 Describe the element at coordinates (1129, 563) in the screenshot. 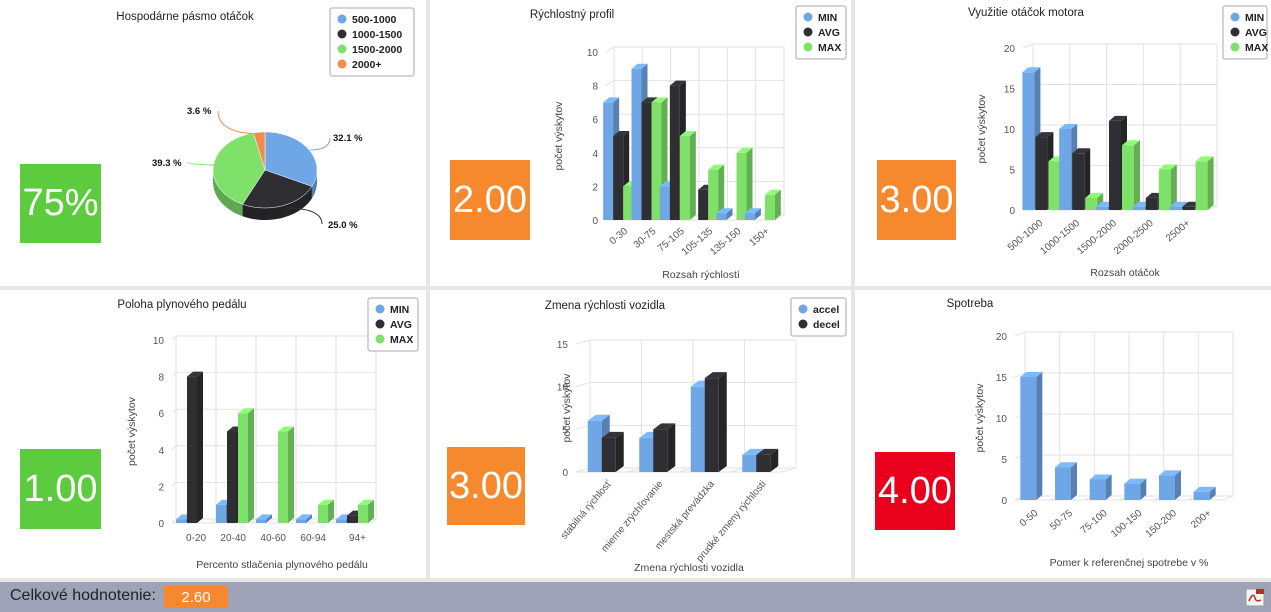

I see `x-axis-label: Pomer k referenčnej spotrebe v %` at that location.